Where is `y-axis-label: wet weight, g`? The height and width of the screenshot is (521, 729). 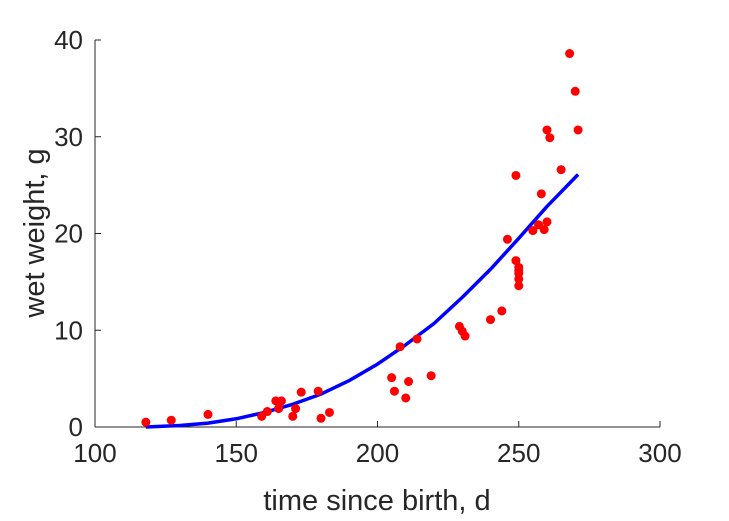
y-axis-label: wet weight, g is located at coordinates (35, 233).